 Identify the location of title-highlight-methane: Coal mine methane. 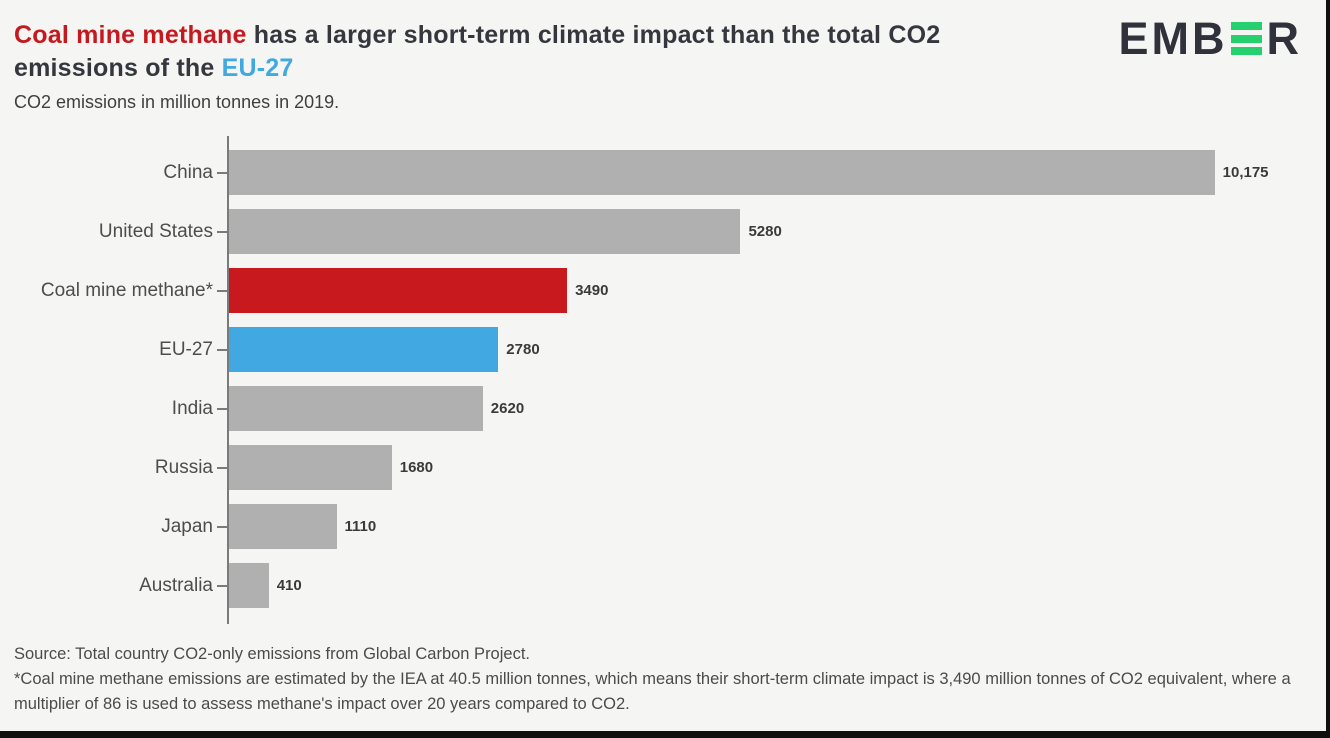
(130, 35).